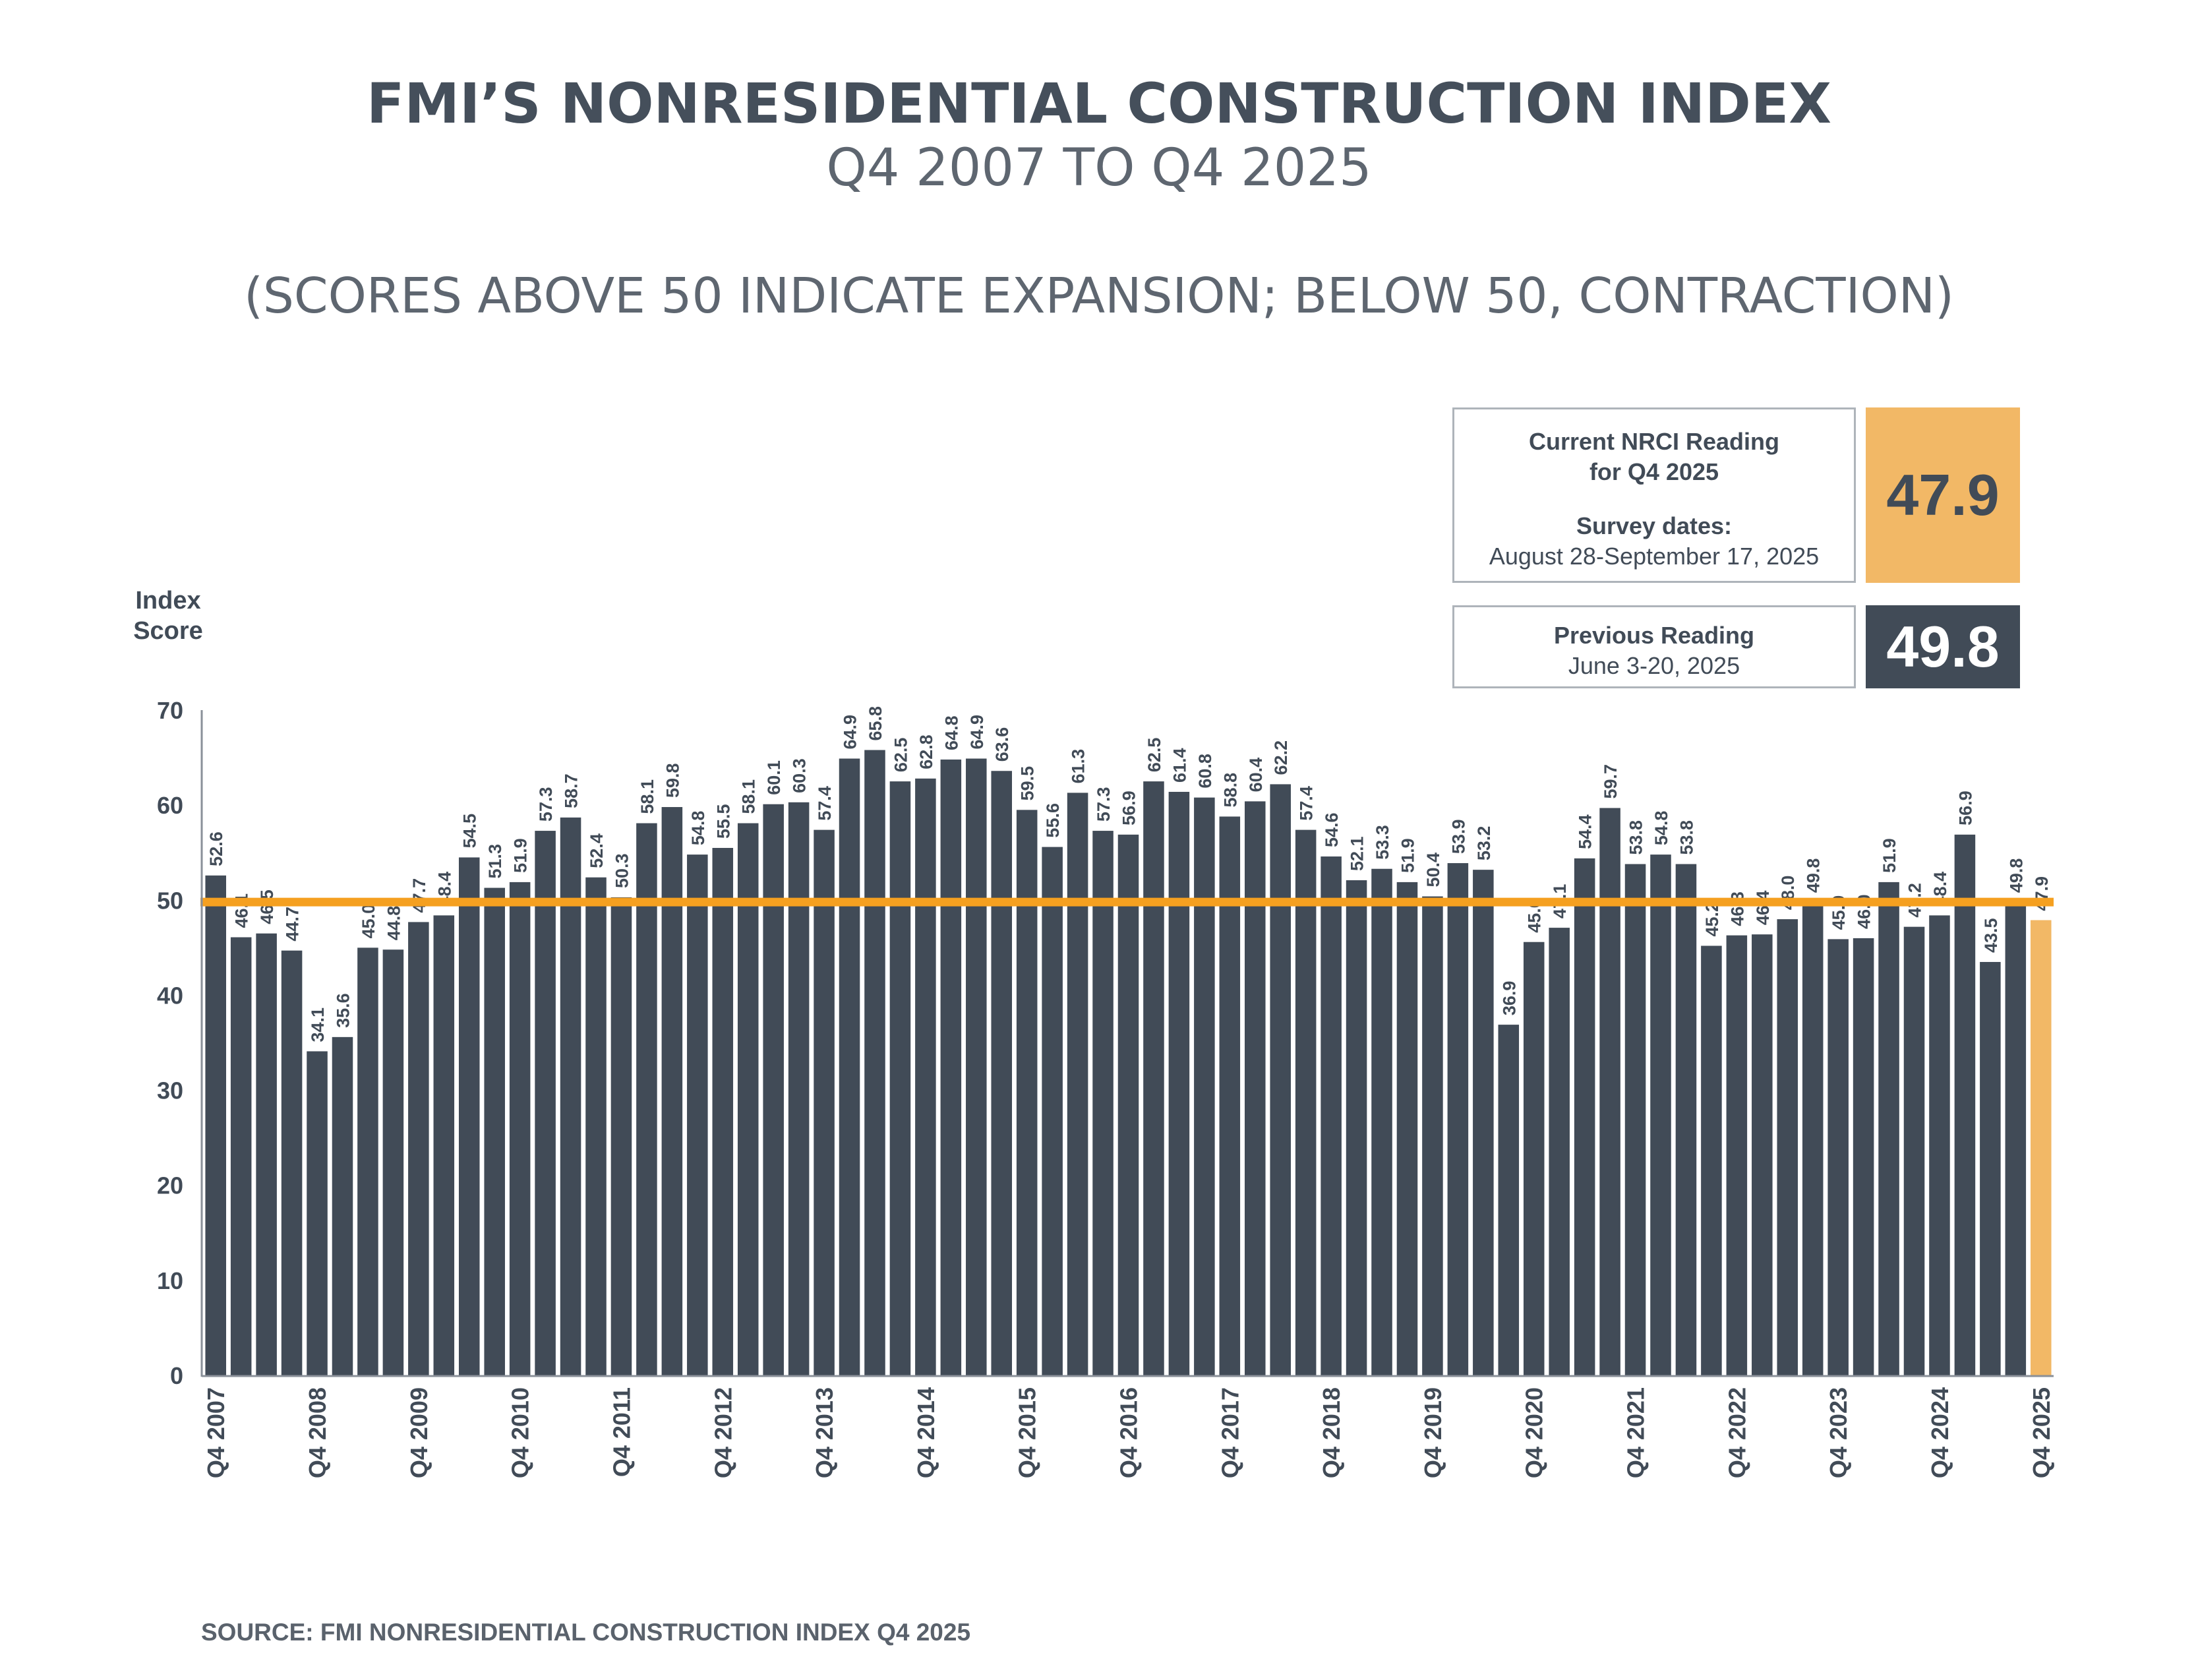  What do you see at coordinates (1736, 1432) in the screenshot?
I see `x-tick-label: Q4 2022` at bounding box center [1736, 1432].